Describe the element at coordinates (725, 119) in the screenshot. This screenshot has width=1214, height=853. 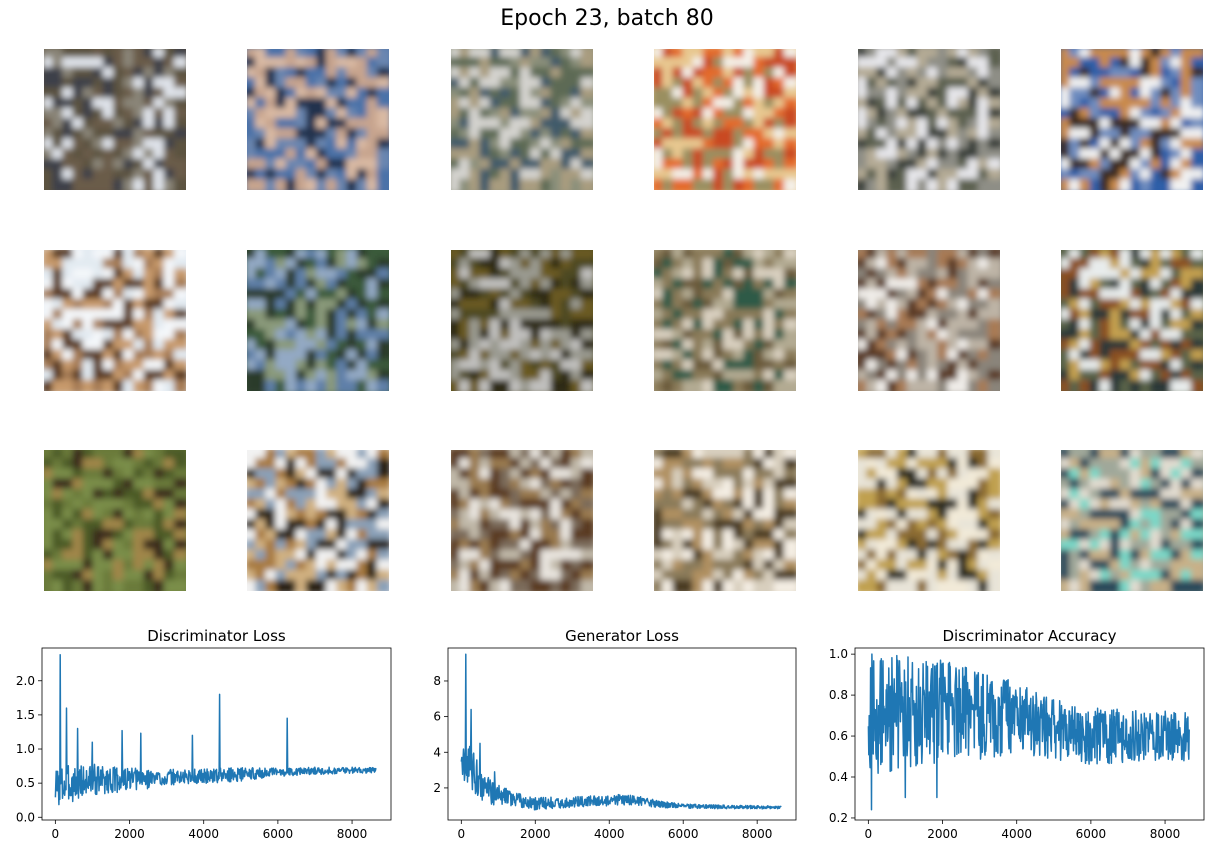
I see `sample-r1c4` at that location.